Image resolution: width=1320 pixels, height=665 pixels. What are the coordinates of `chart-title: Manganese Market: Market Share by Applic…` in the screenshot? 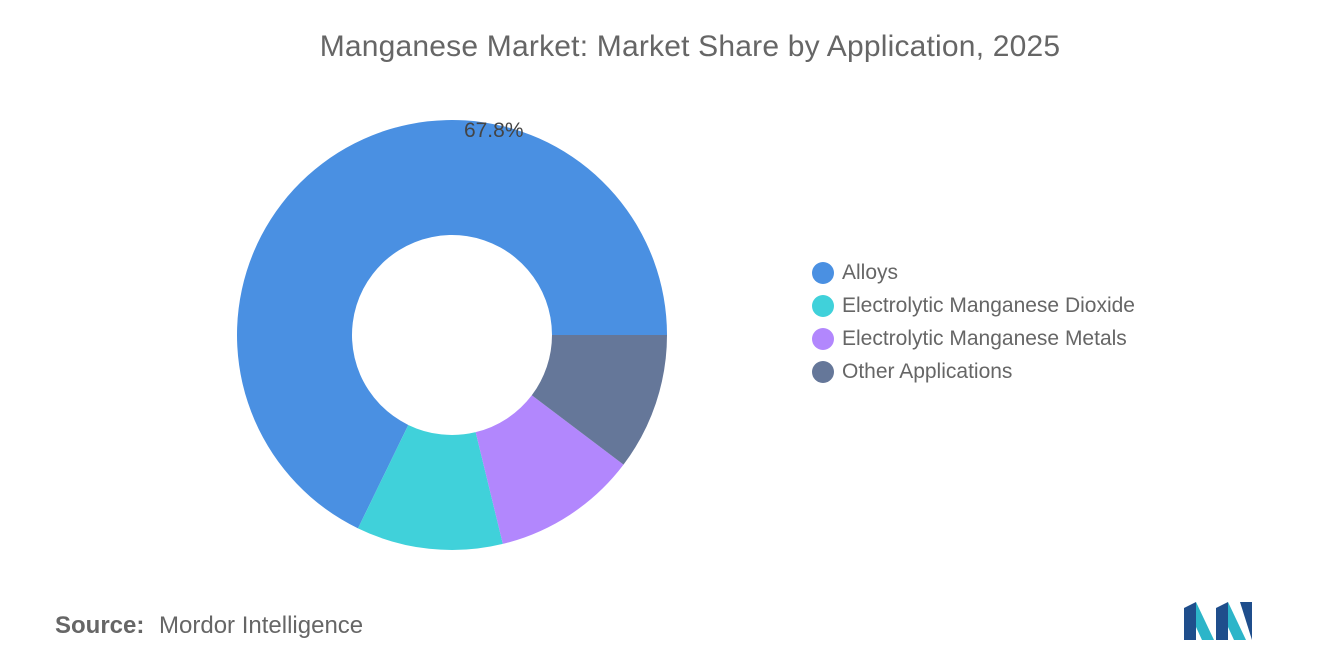 It's located at (690, 46).